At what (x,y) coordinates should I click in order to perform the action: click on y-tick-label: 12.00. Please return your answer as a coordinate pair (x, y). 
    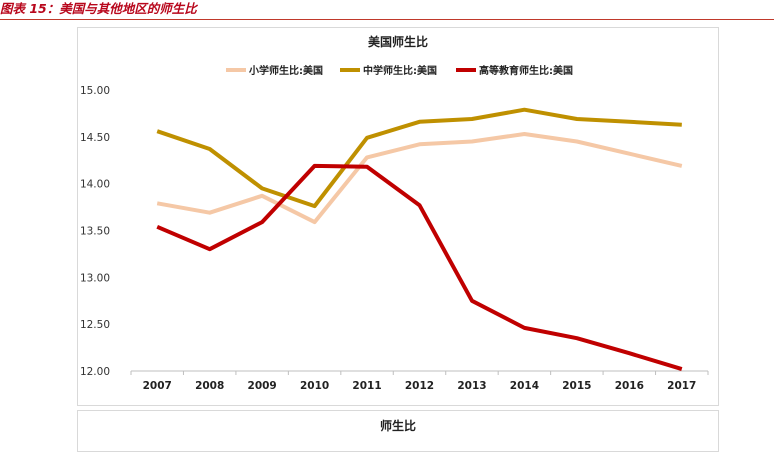
    Looking at the image, I should click on (95, 372).